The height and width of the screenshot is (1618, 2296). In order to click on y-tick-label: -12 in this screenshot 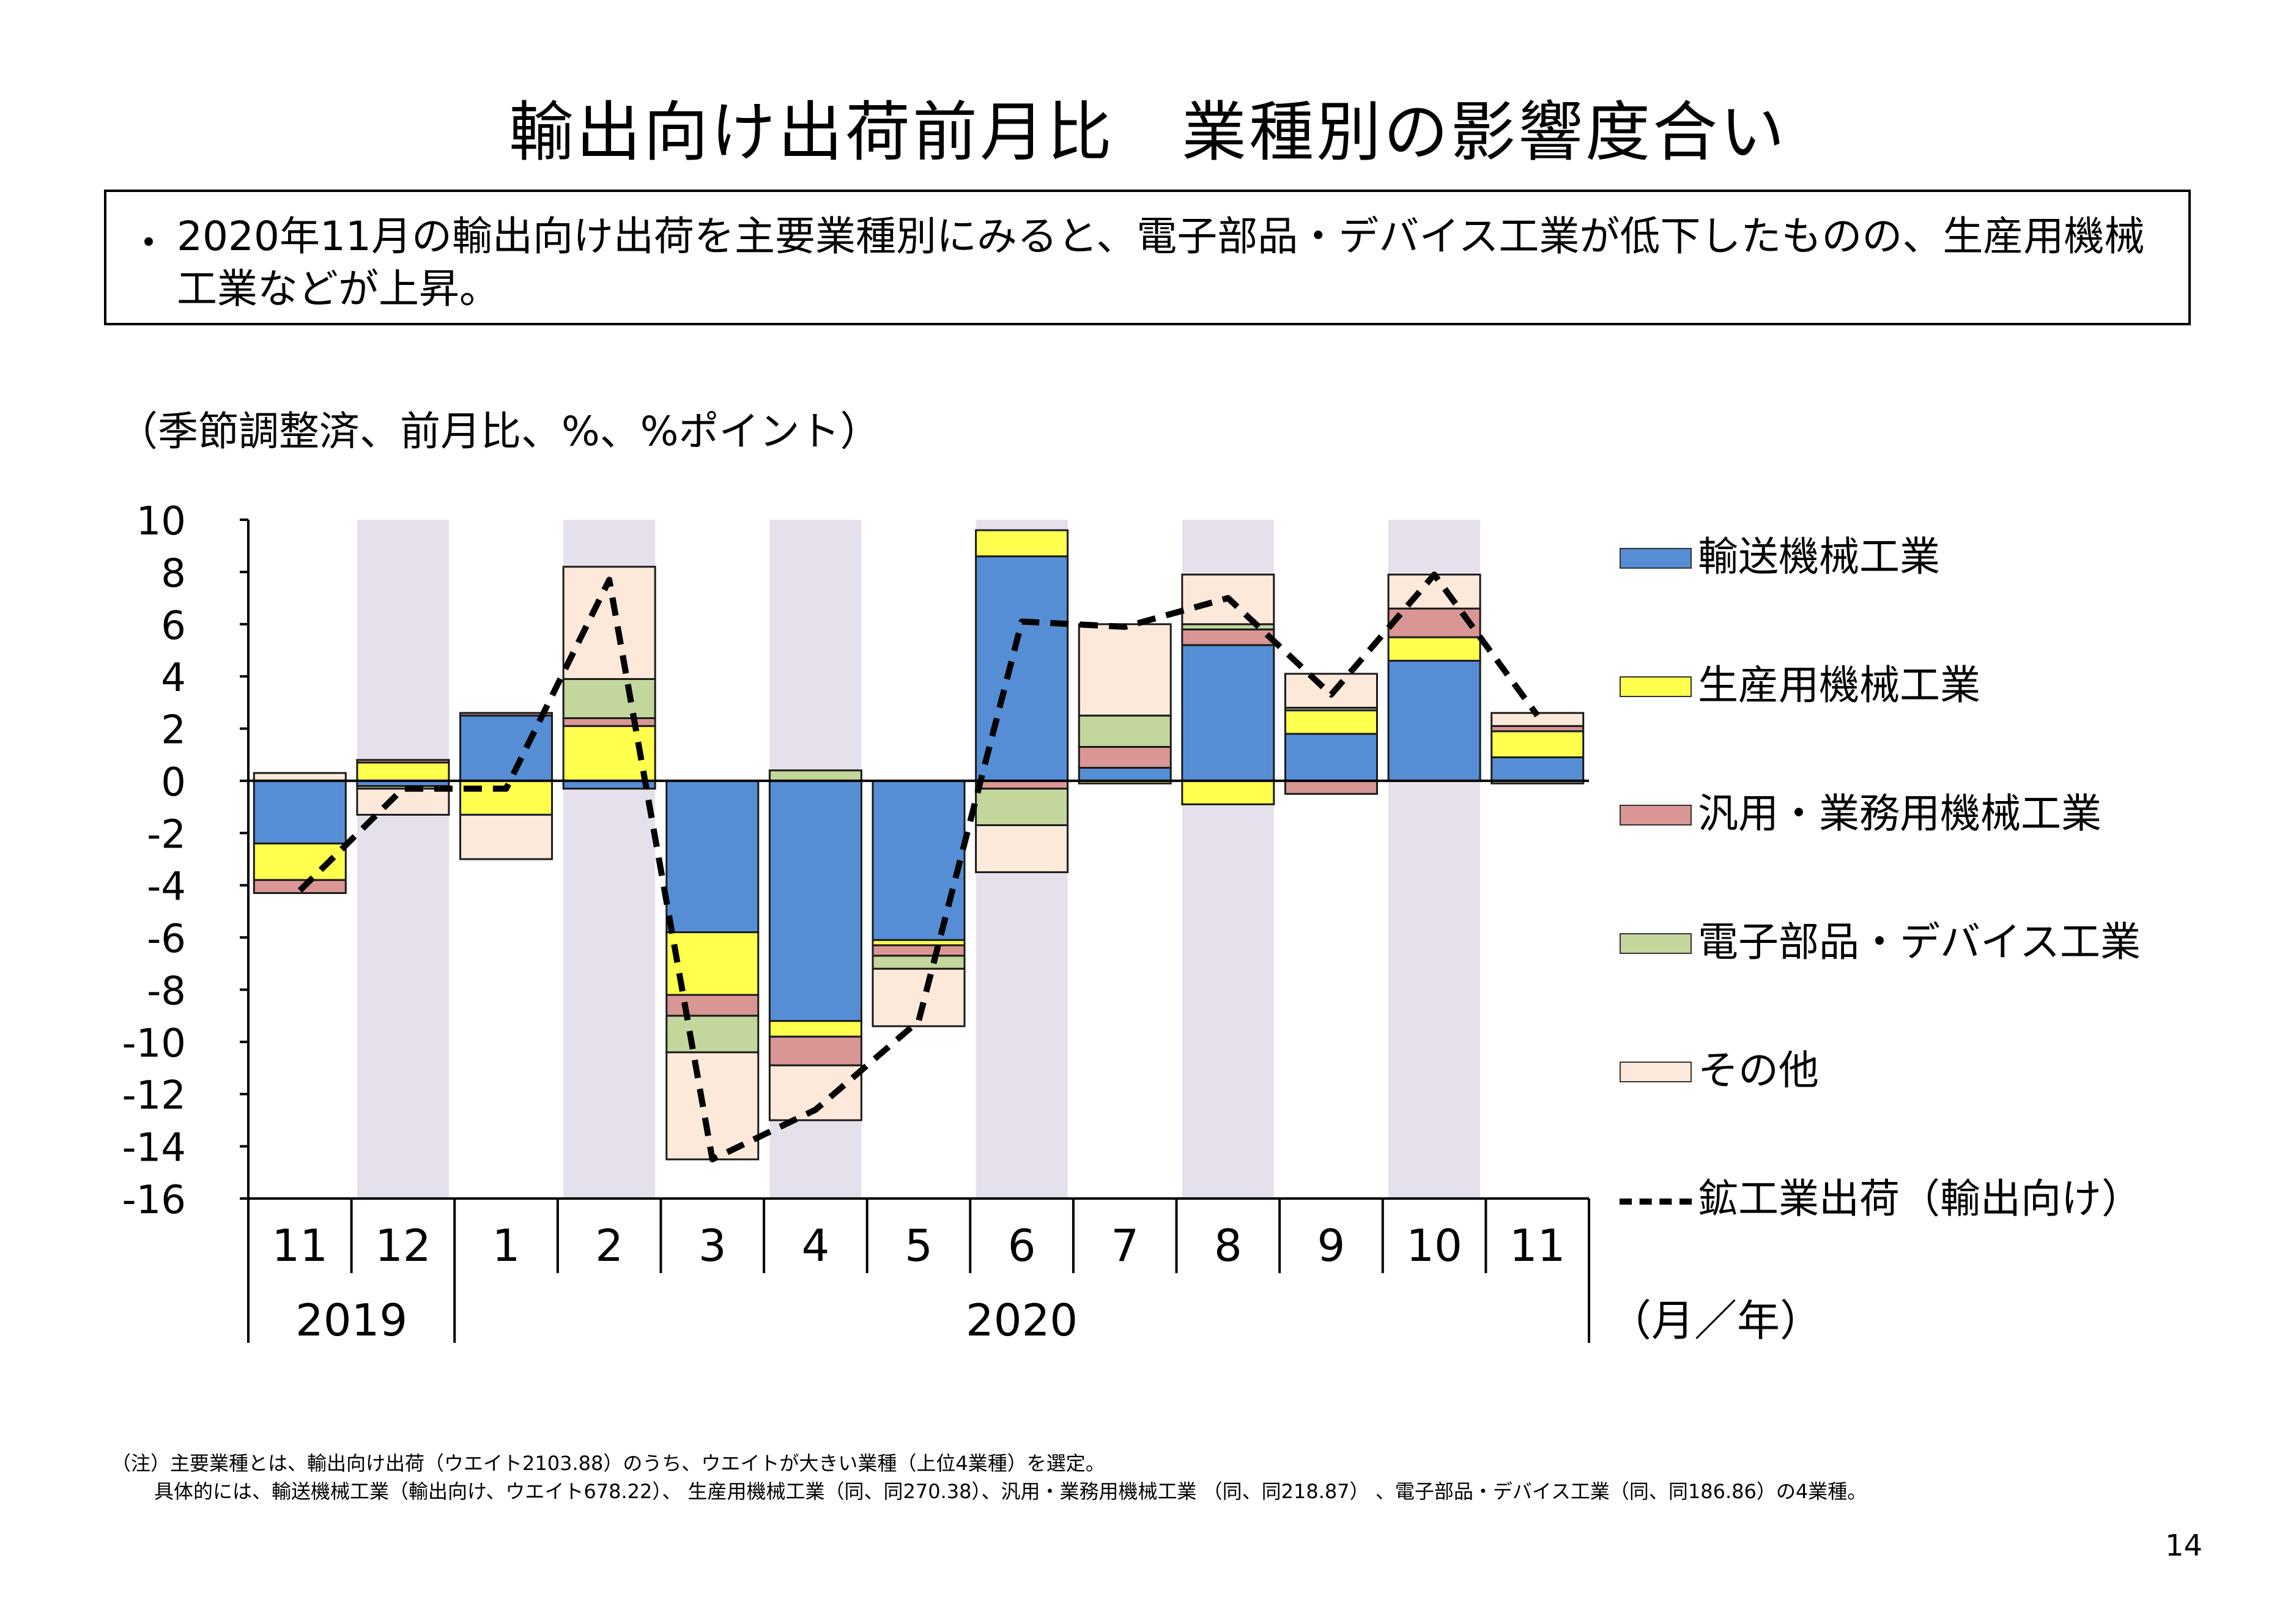, I will do `click(154, 1096)`.